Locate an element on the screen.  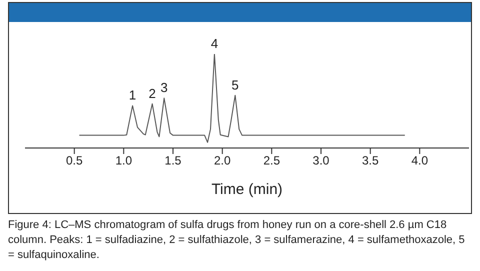
annotation: 2 is located at coordinates (152, 93).